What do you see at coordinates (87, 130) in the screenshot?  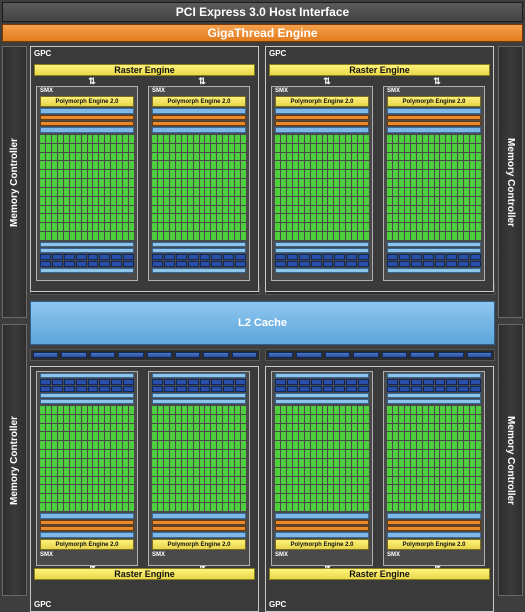 I see `register-file-strip` at bounding box center [87, 130].